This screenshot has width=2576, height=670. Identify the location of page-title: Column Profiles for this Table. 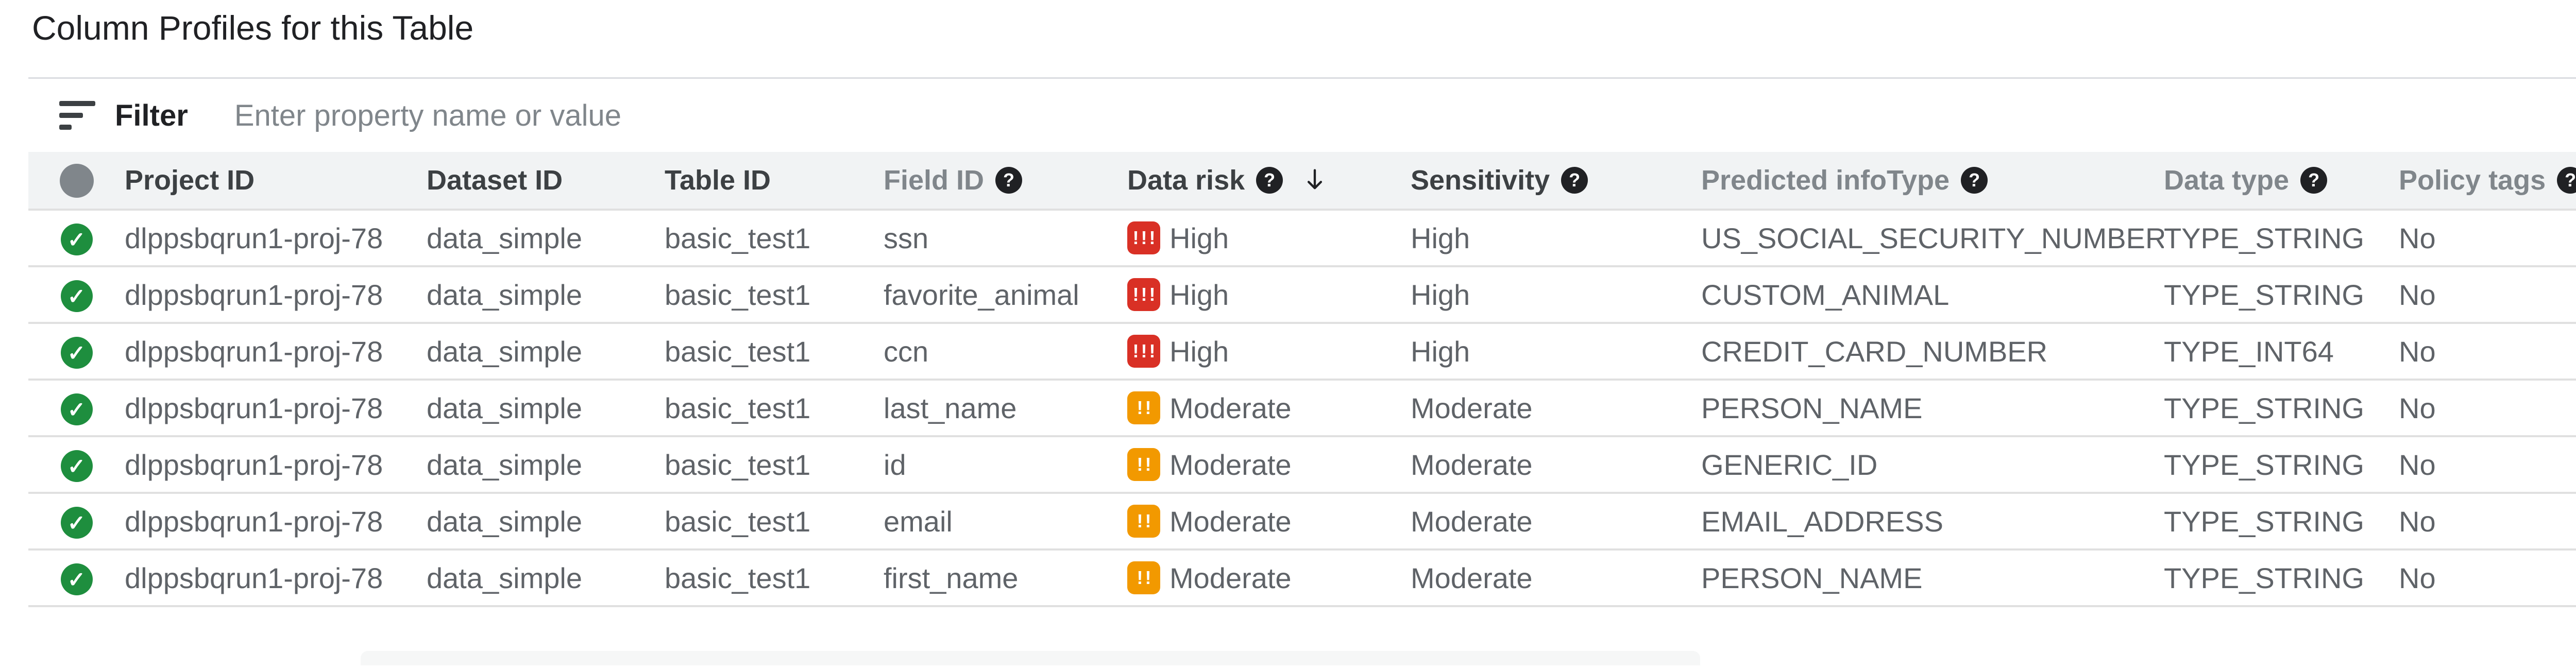
(252, 27).